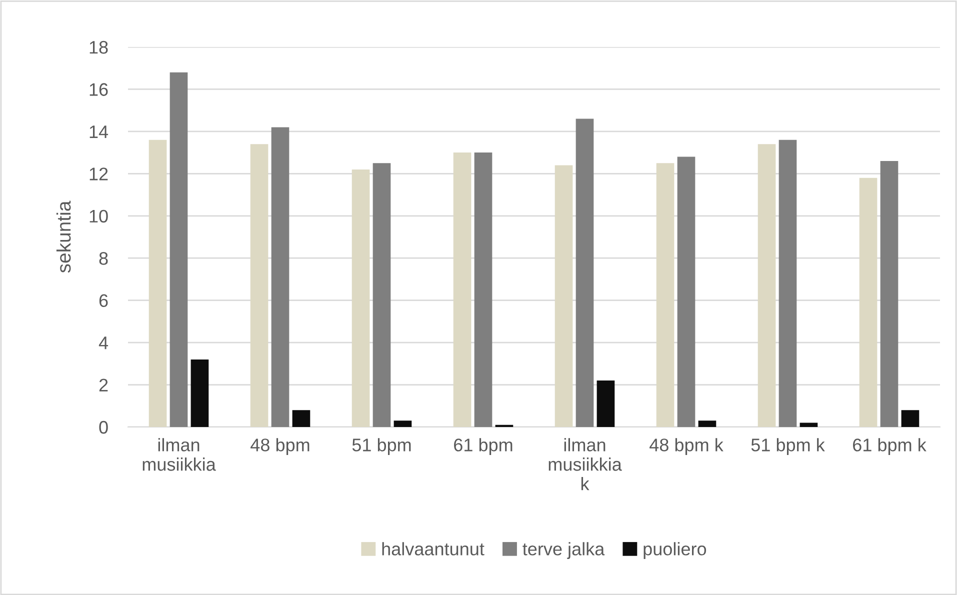  Describe the element at coordinates (675, 550) in the screenshot. I see `legend-label: puoliero` at that location.